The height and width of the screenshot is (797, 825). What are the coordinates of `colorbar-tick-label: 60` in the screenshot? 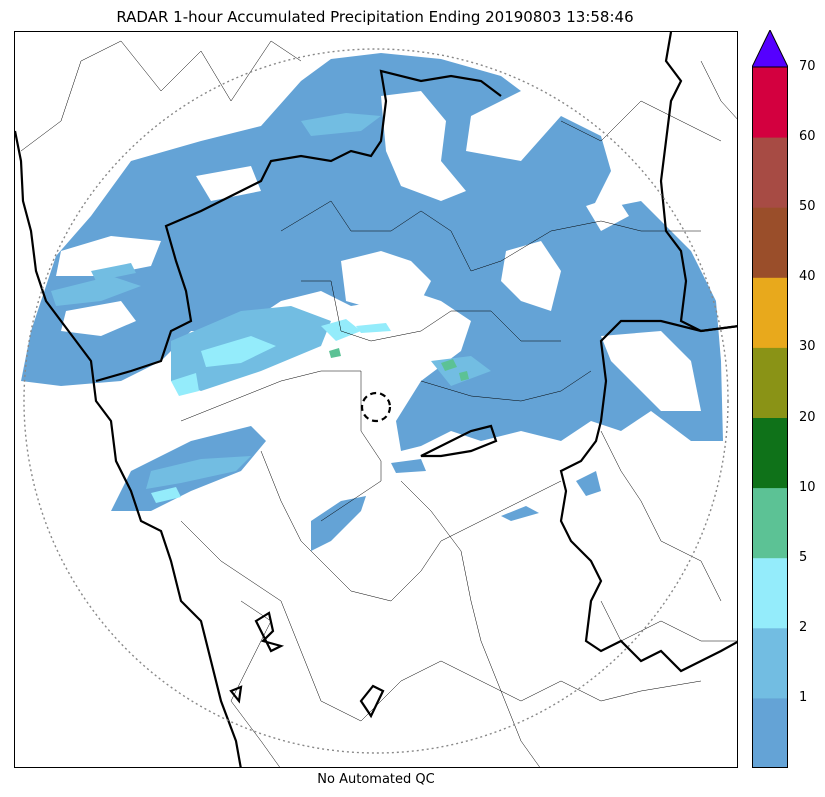 It's located at (807, 137).